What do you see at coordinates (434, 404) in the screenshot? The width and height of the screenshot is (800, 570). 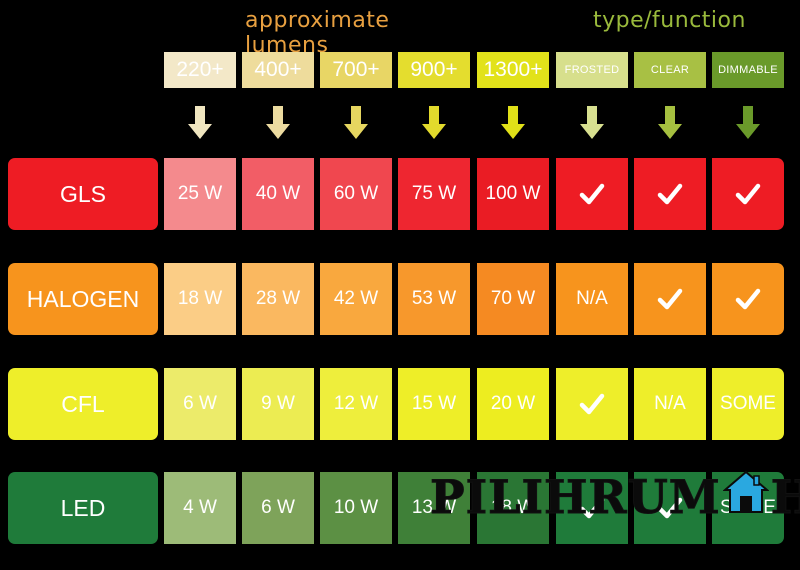 I see `cell-cfl-900: 15 W` at bounding box center [434, 404].